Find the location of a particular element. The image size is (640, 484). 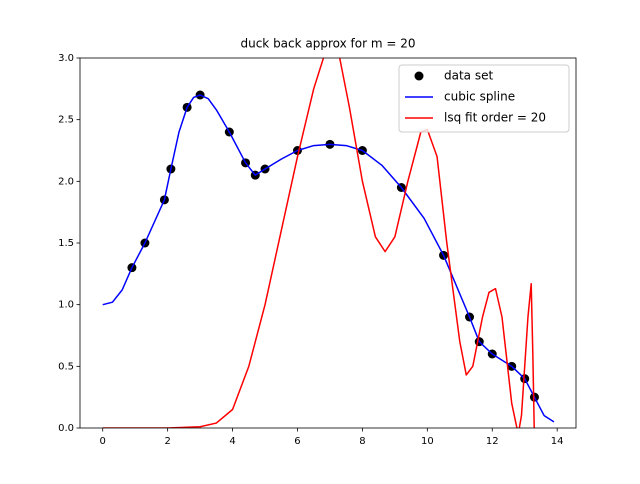

x-tick-label: 10 is located at coordinates (427, 441).